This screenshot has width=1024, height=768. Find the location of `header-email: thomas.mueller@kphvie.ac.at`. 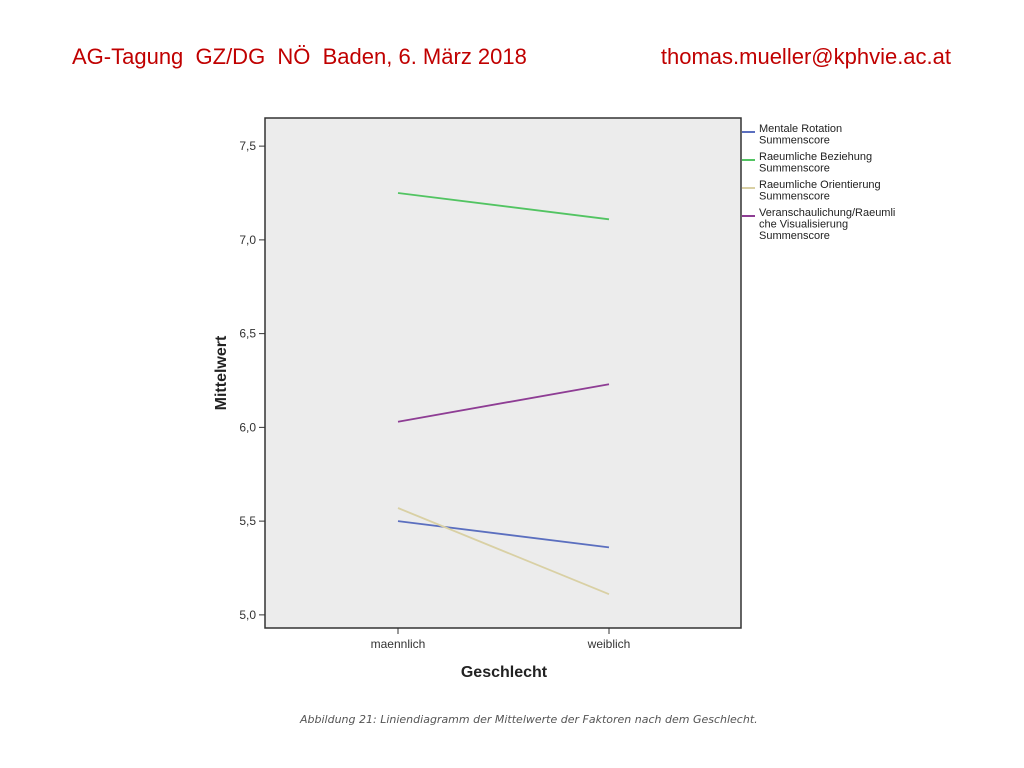

header-email: thomas.mueller@kphvie.ac.at is located at coordinates (805, 56).